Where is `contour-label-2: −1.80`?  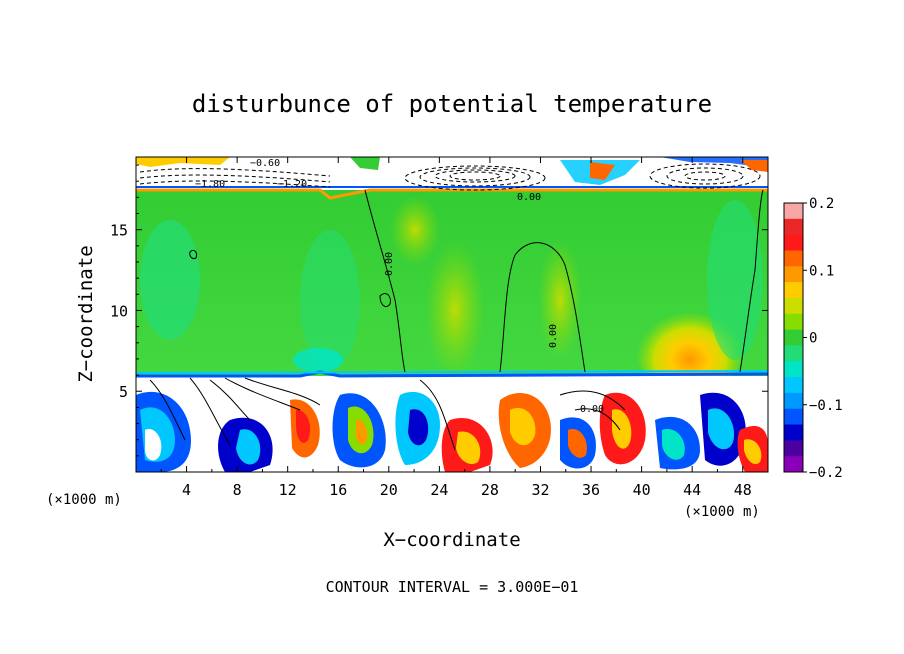
contour-label-2: −1.80 is located at coordinates (210, 184).